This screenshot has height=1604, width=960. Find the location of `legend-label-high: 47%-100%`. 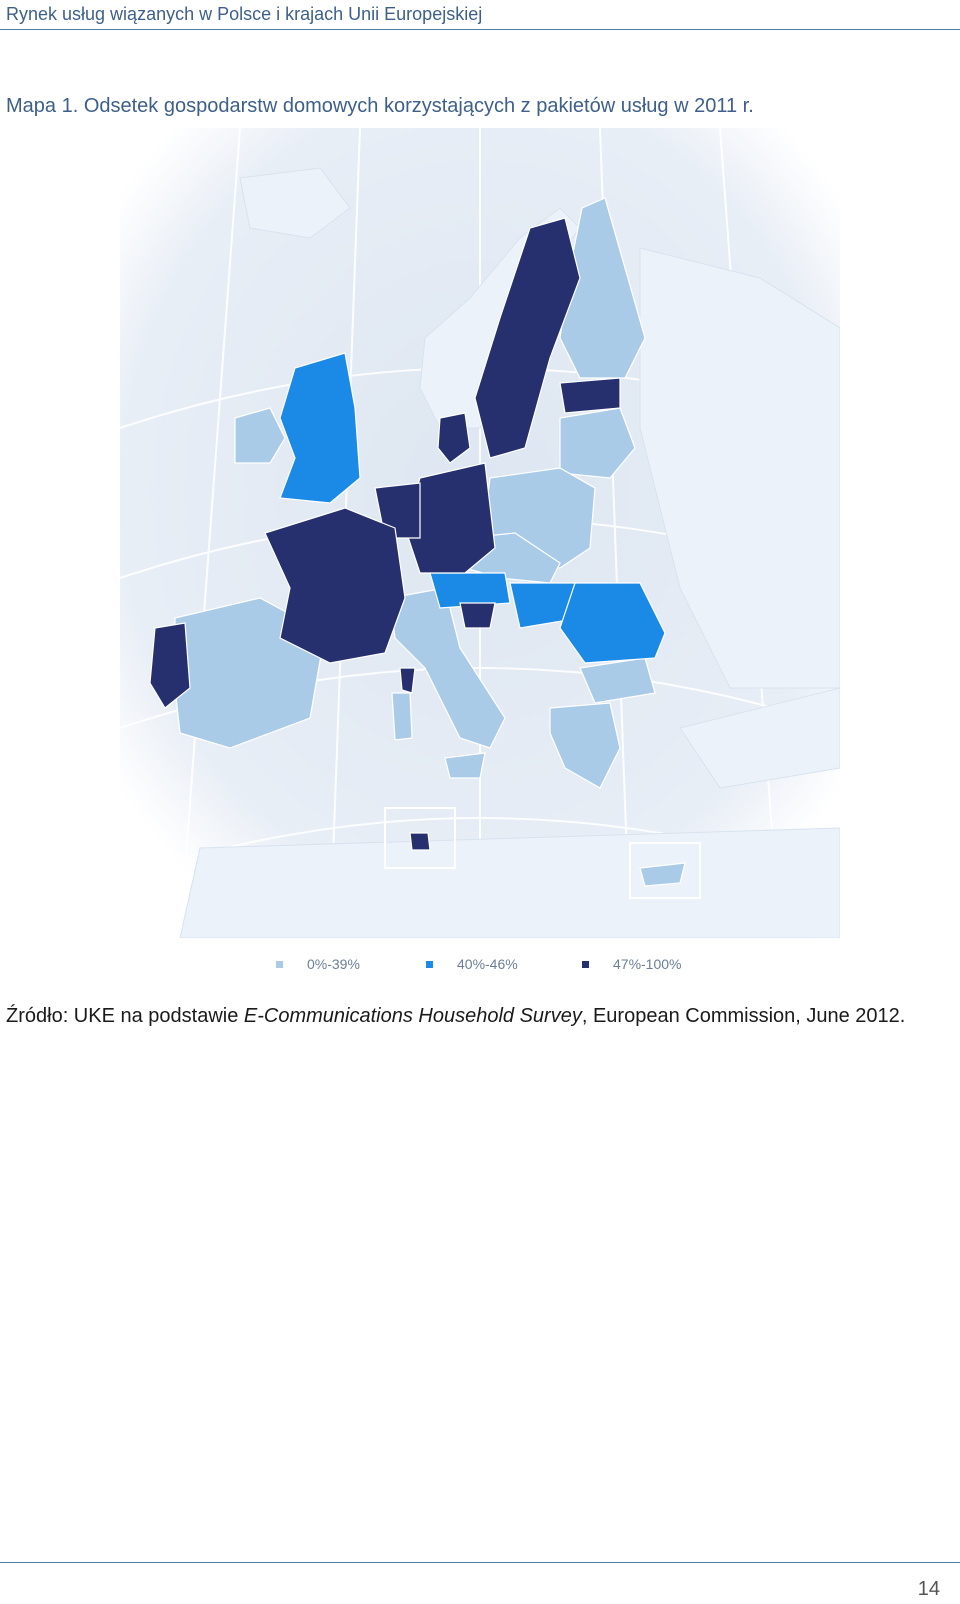

legend-label-high: 47%-100% is located at coordinates (647, 964).